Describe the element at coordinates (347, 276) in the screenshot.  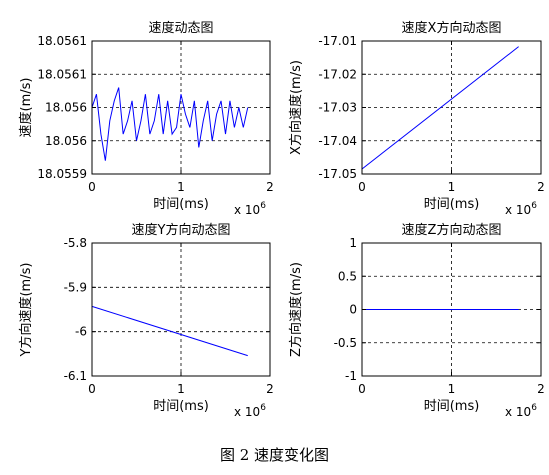
I see `y-tick-label: 0.5` at that location.